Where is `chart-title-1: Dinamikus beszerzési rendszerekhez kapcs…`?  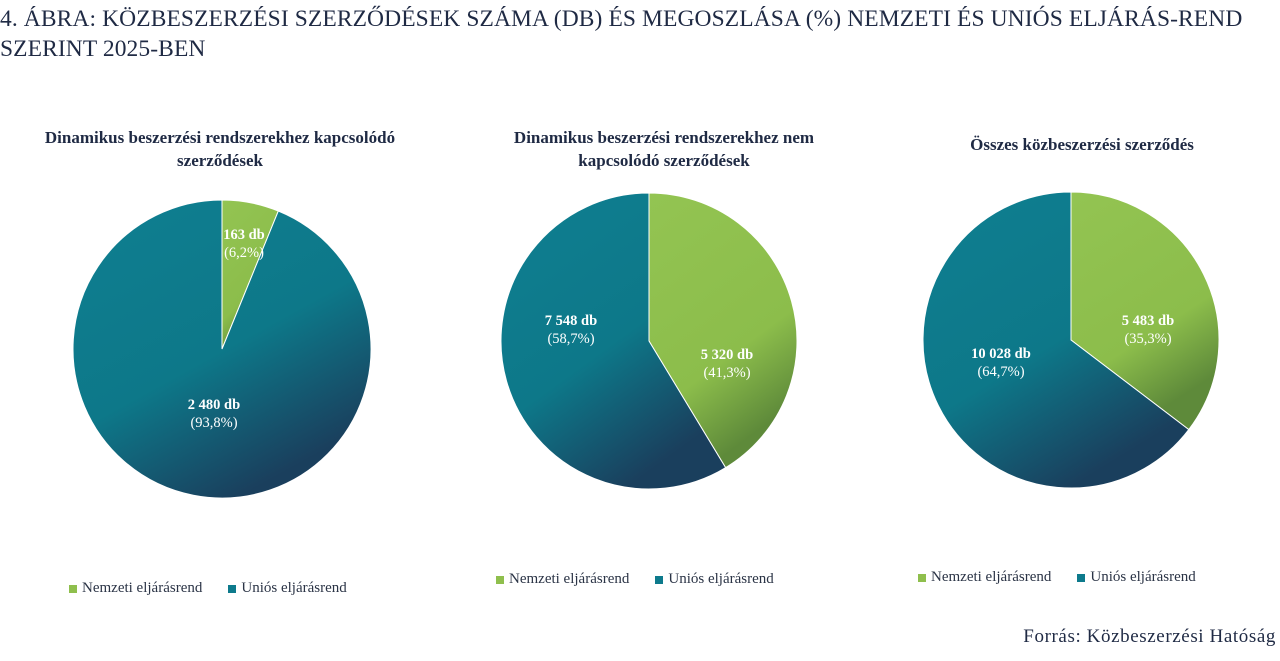
chart-title-1: Dinamikus beszerzési rendszerekhez kapcs… is located at coordinates (220, 149).